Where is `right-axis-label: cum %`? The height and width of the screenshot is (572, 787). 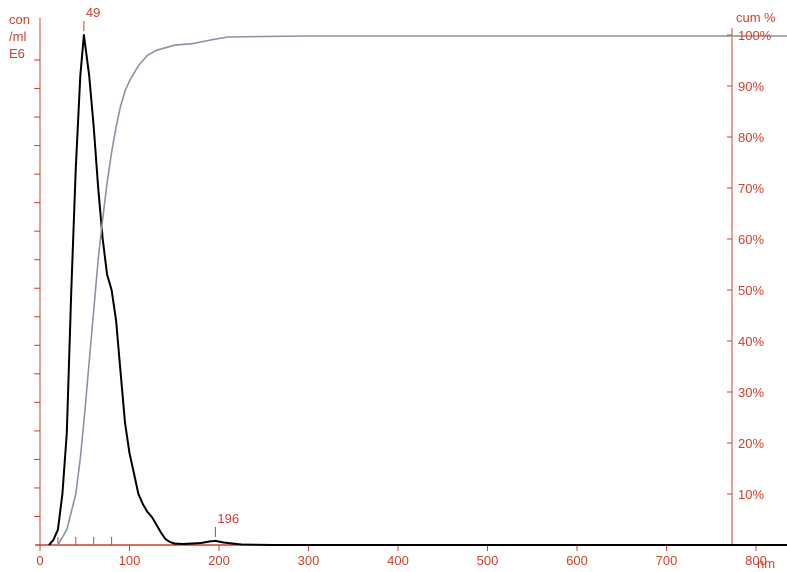
right-axis-label: cum % is located at coordinates (756, 17).